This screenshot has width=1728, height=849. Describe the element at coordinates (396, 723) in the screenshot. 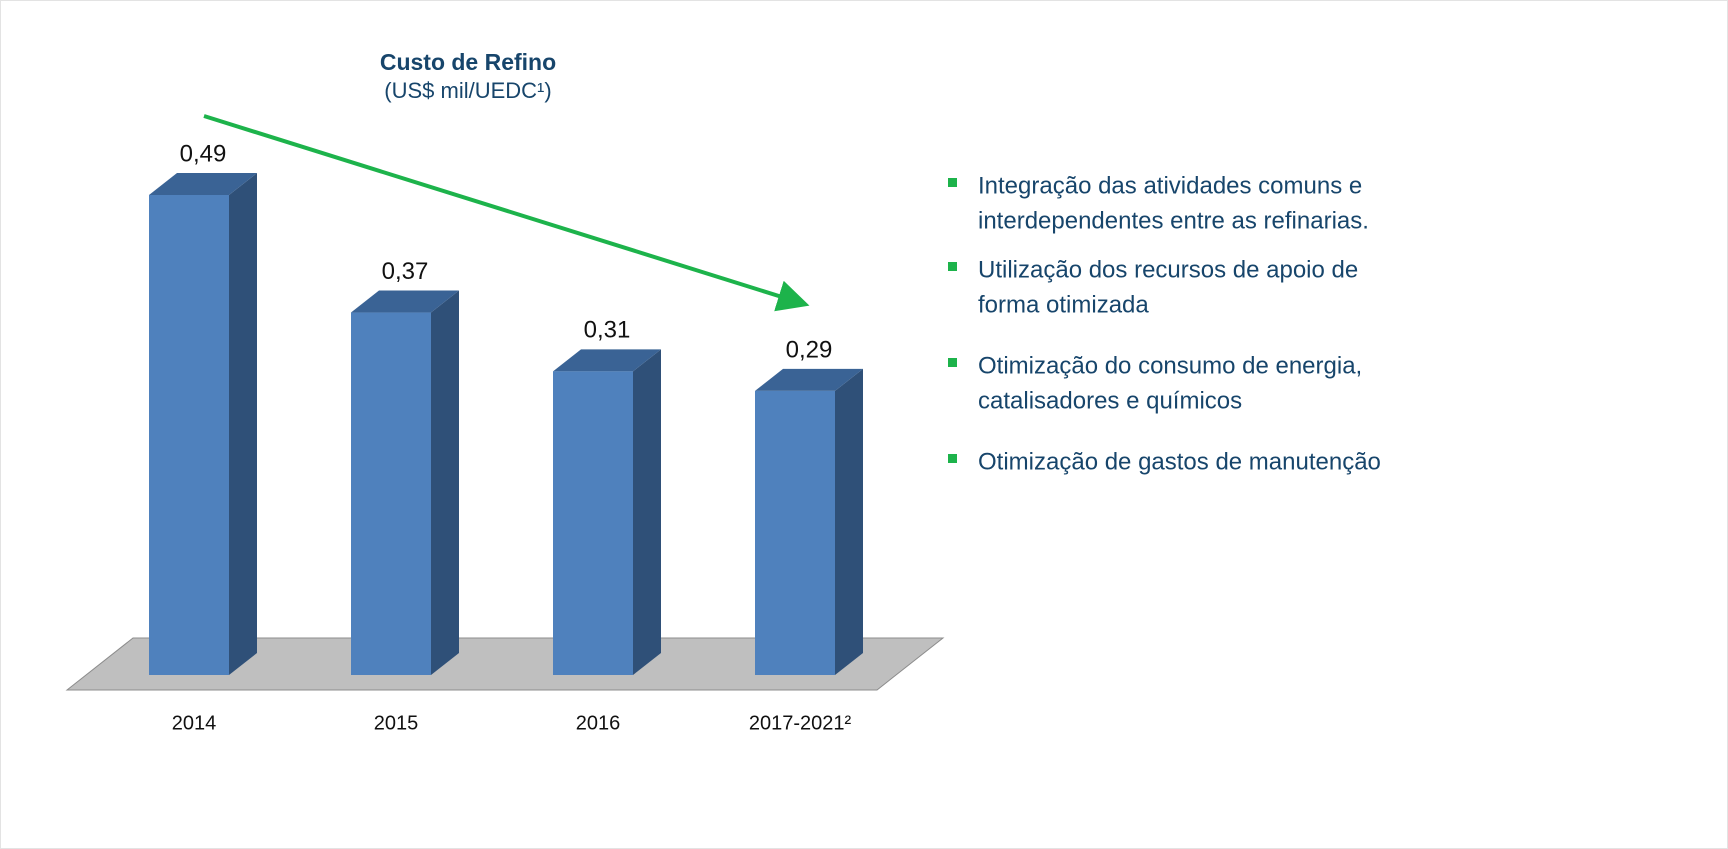

I see `x-tick-label: 2015` at that location.